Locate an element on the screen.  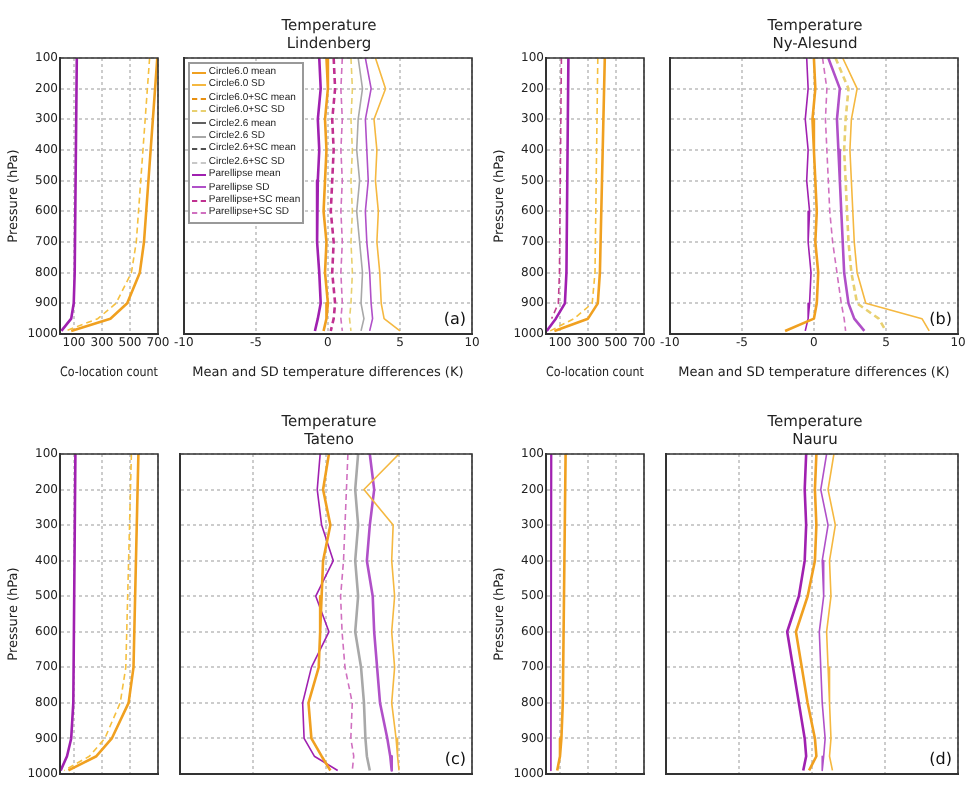
annotation: (b) is located at coordinates (940, 319).